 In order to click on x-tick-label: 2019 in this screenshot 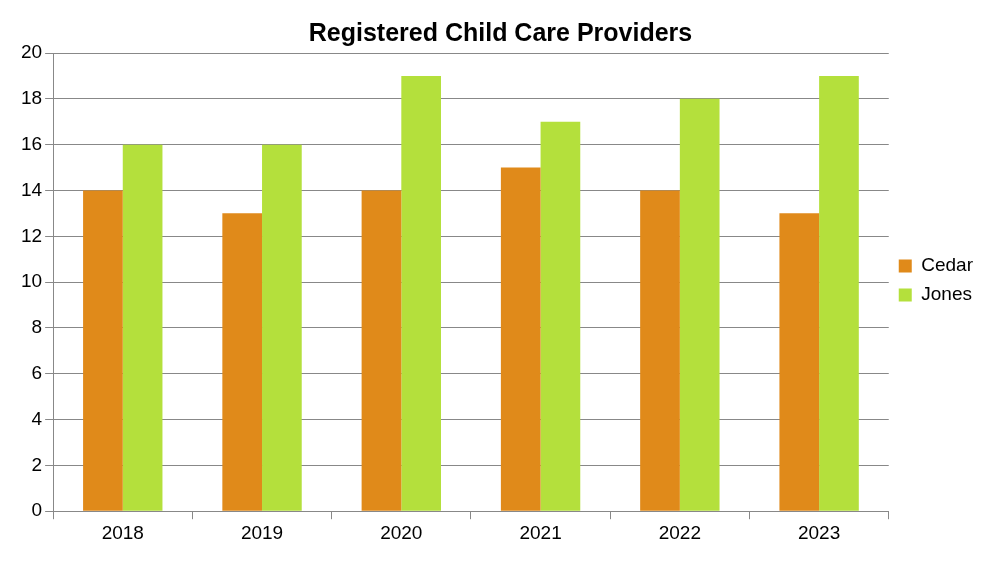, I will do `click(262, 532)`.